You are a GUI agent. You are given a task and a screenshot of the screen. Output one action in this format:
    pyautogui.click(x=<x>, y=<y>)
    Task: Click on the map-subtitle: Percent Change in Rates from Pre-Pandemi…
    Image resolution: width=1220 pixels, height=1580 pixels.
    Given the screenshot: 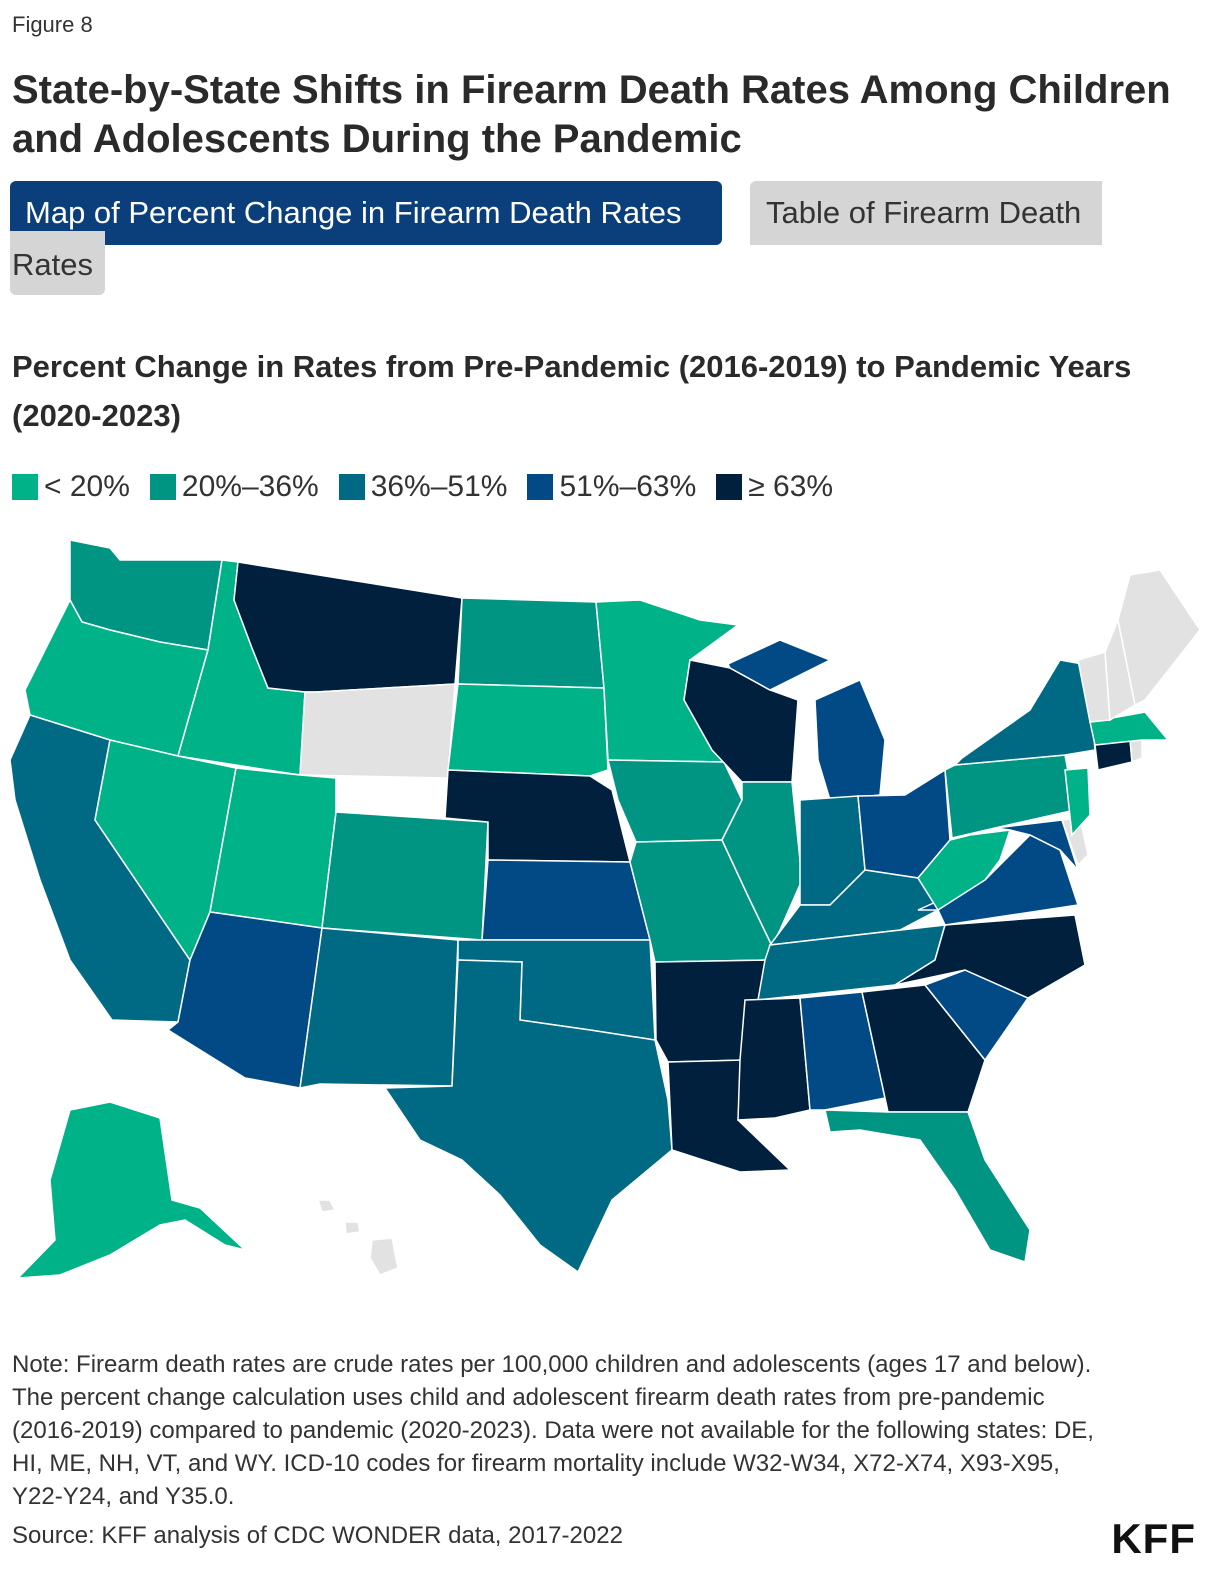 What is the action you would take?
    pyautogui.click(x=572, y=391)
    